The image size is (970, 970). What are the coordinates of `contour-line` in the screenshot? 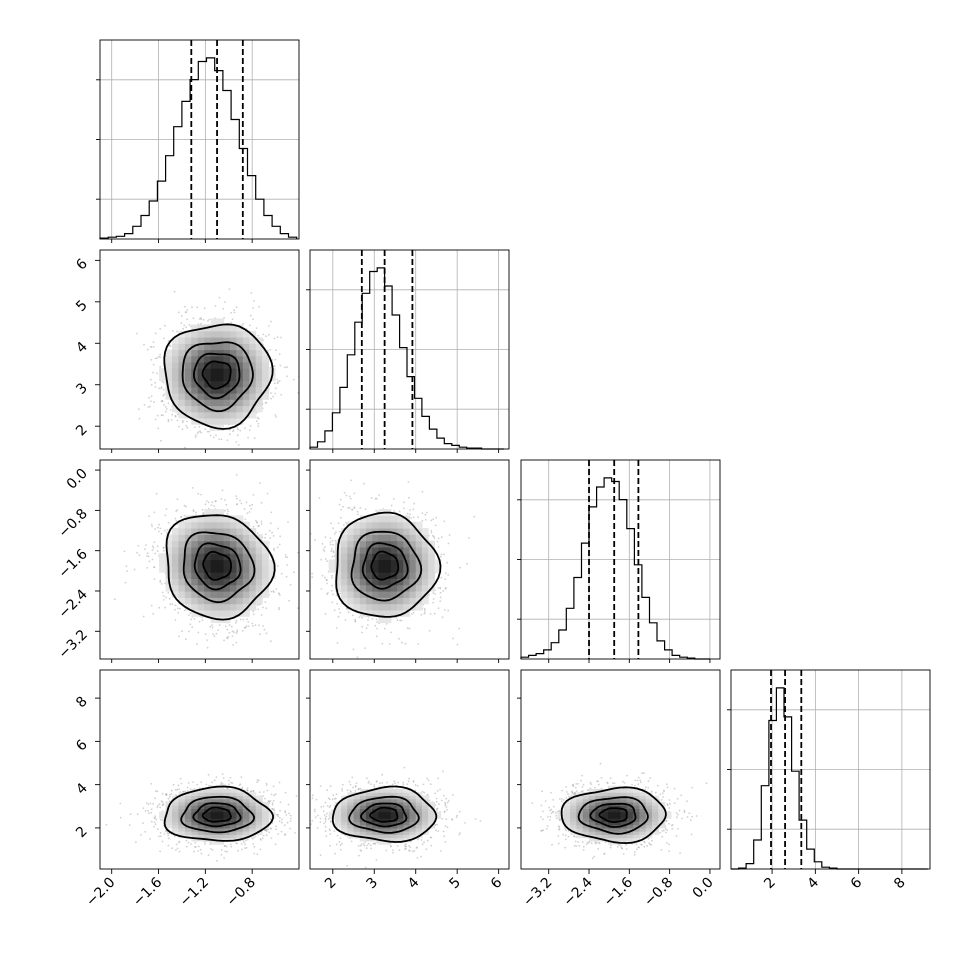 It's located at (219, 567).